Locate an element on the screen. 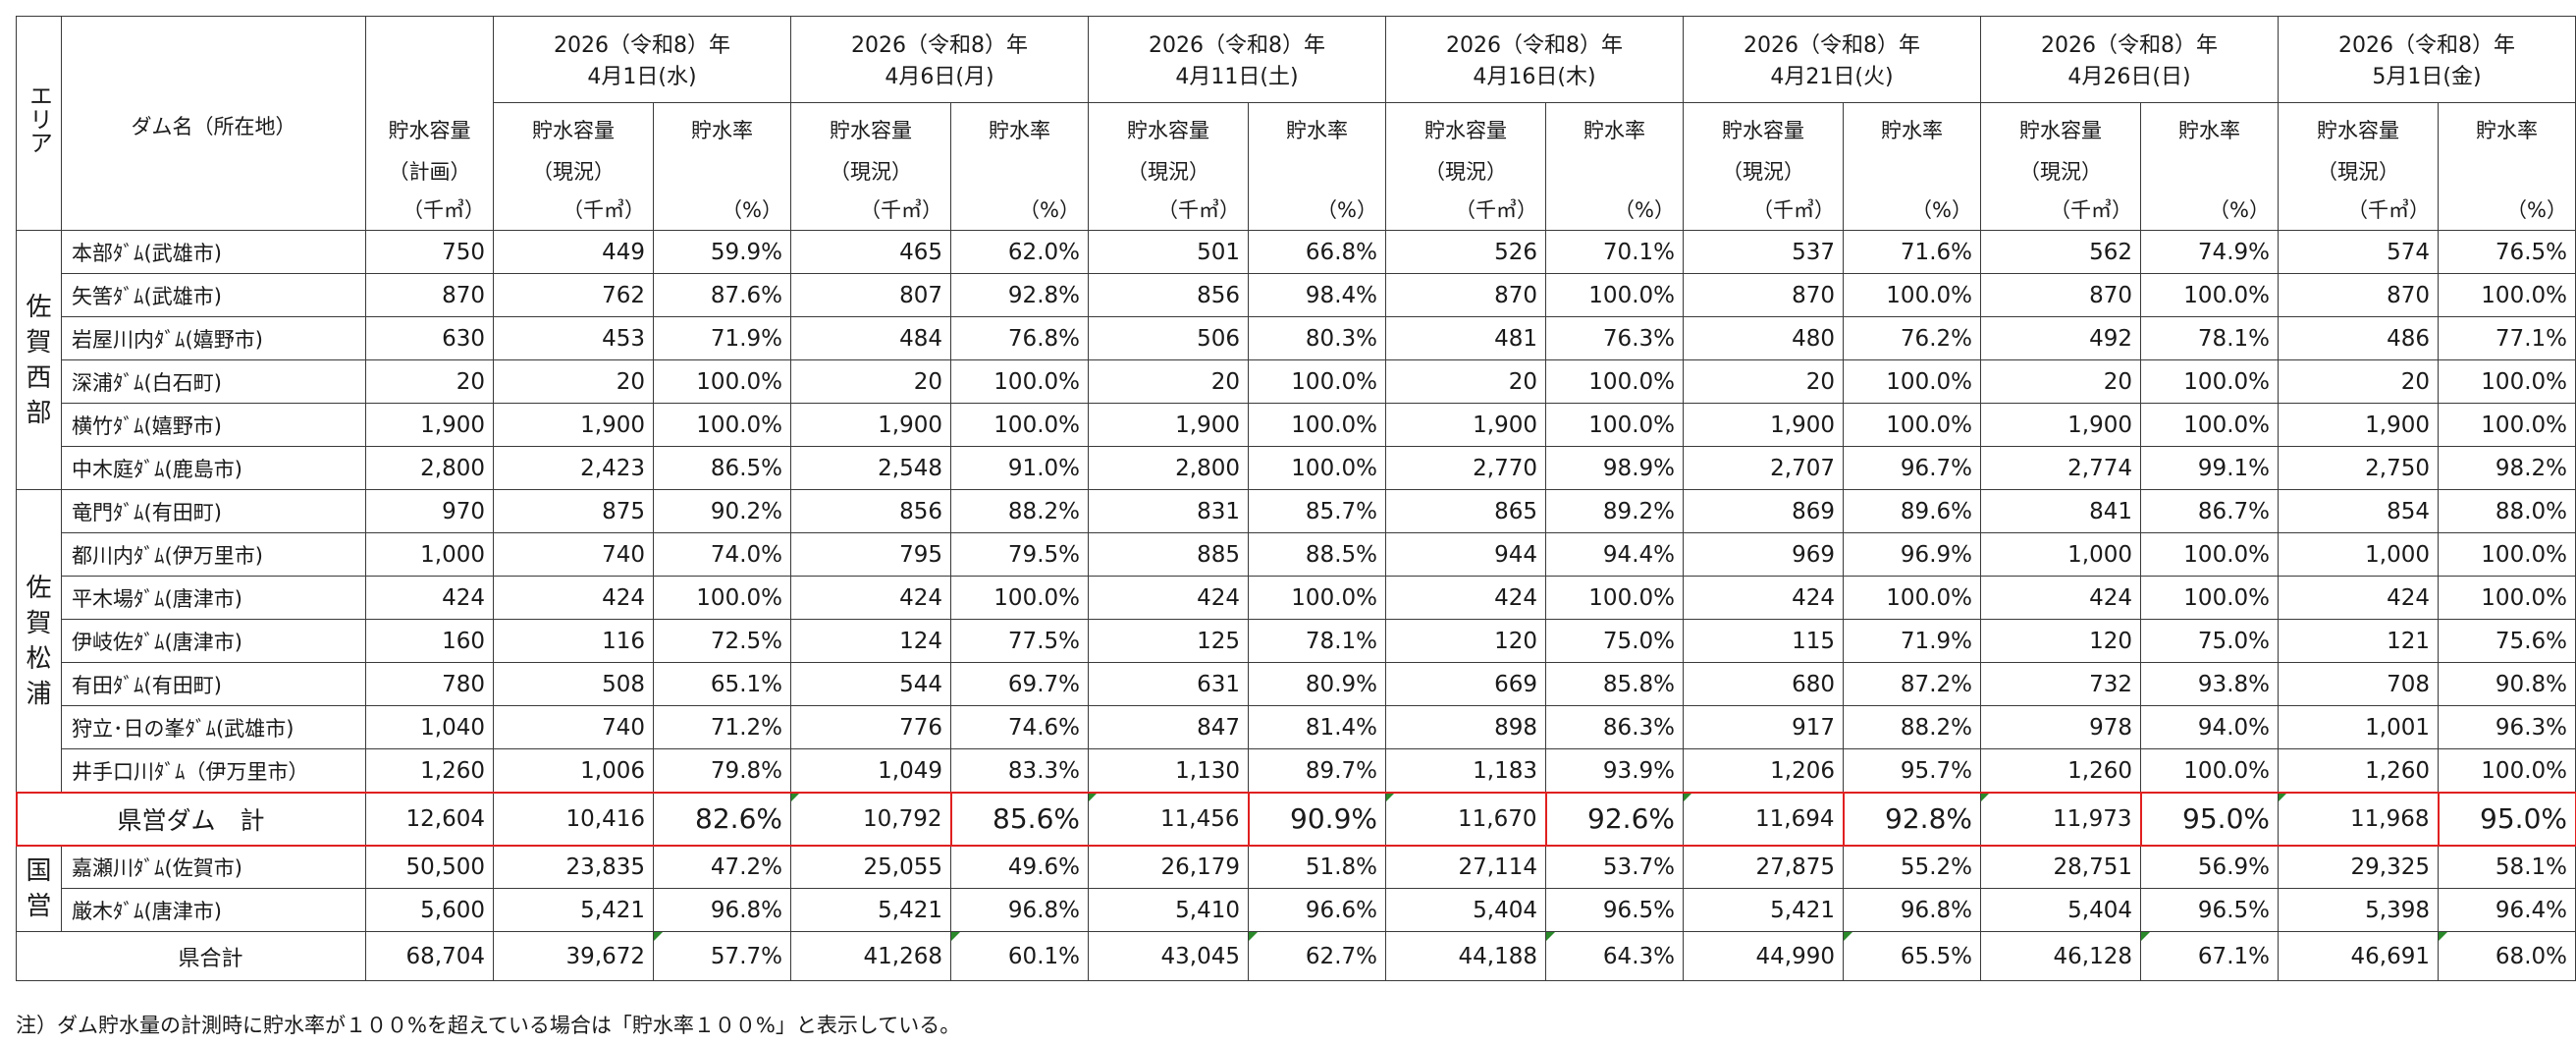  current-capacity: 25,055 is located at coordinates (870, 867).